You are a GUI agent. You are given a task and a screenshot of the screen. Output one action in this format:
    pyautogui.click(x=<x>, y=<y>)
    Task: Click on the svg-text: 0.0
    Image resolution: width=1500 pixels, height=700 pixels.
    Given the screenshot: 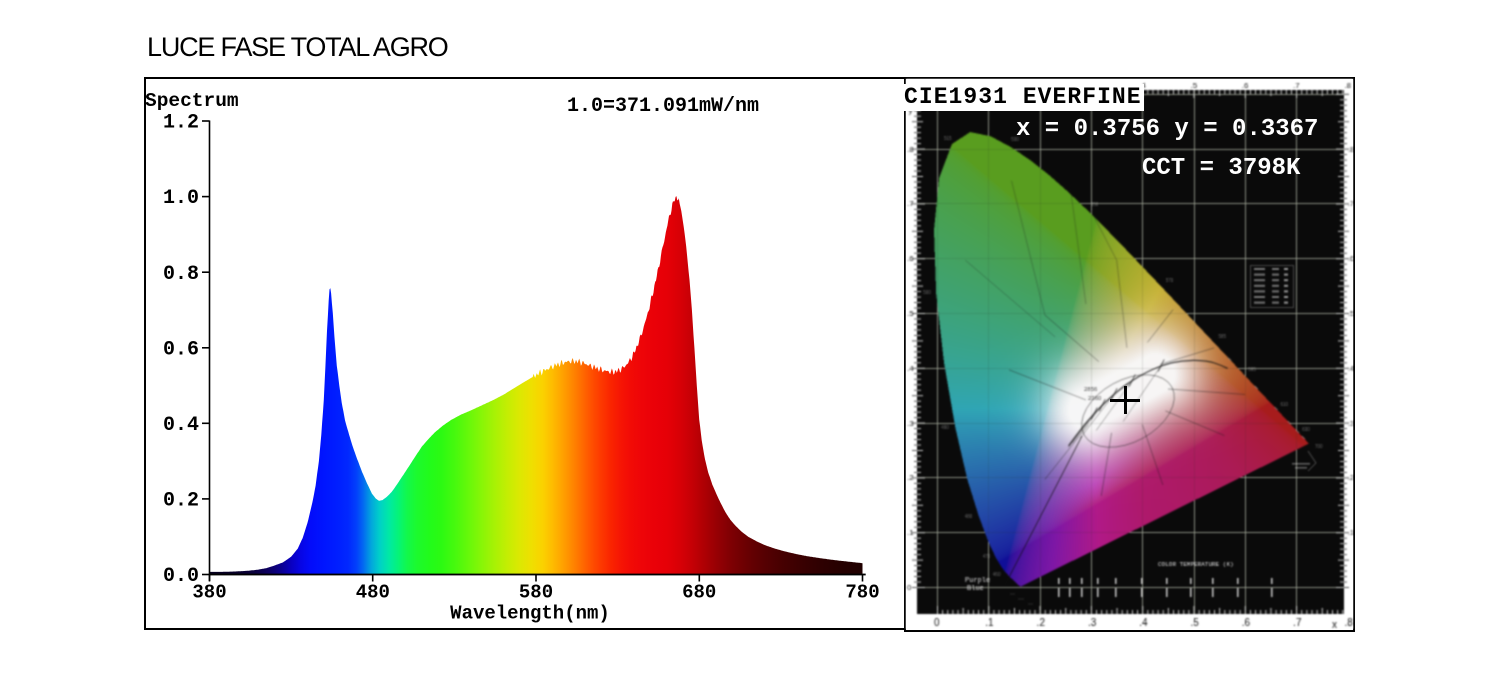 What is the action you would take?
    pyautogui.click(x=181, y=576)
    